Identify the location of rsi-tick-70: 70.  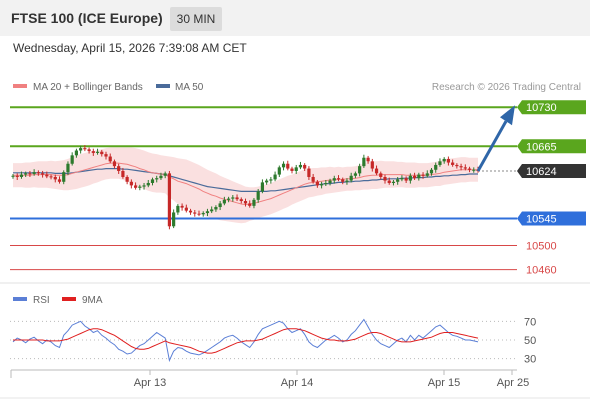
(530, 322).